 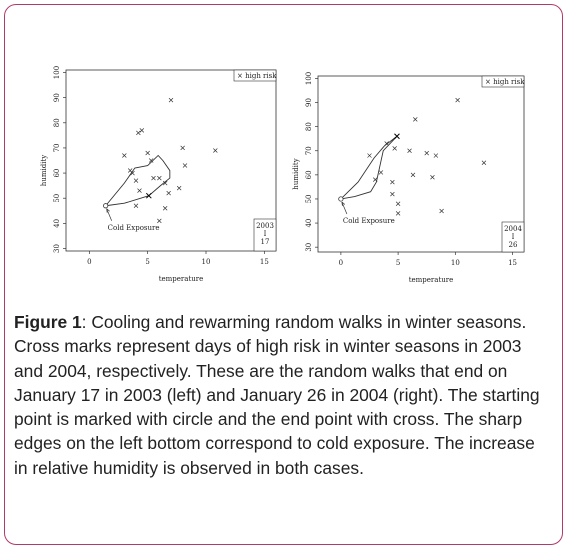 I want to click on figure-label: Figure 1, so click(x=48, y=322).